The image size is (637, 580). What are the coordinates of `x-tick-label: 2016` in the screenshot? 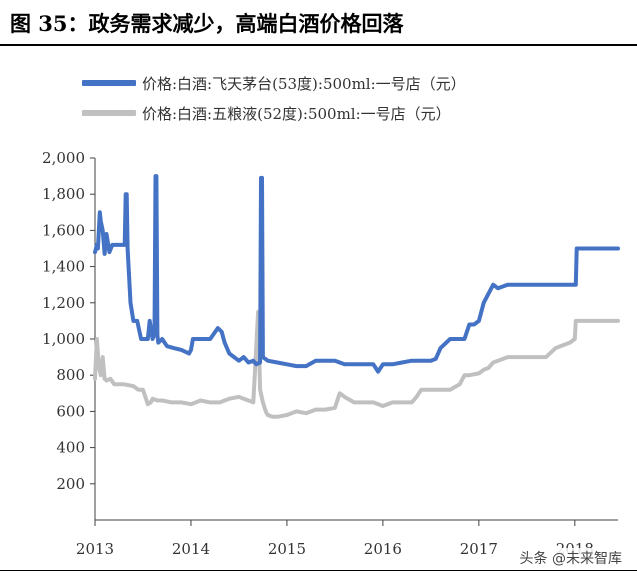 It's located at (383, 549).